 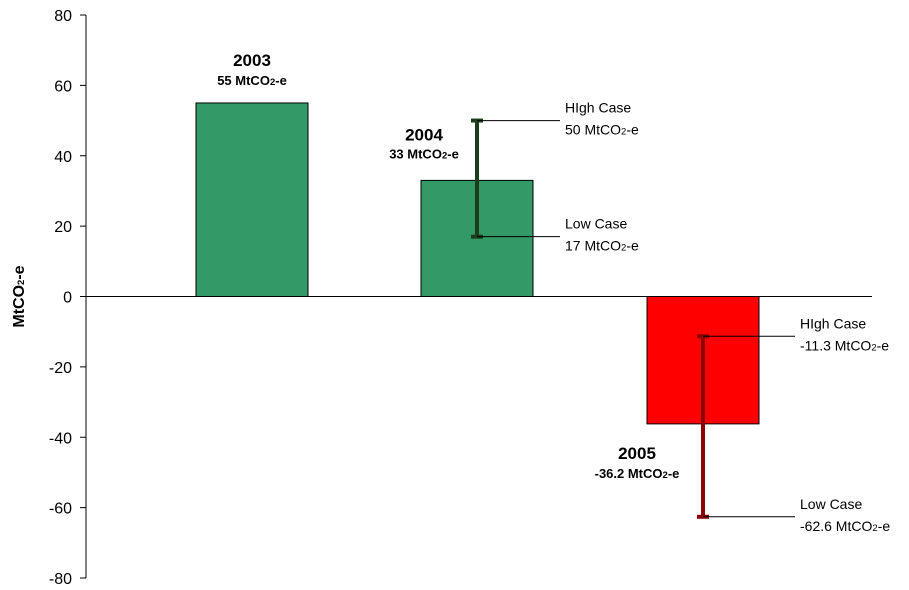 What do you see at coordinates (63, 157) in the screenshot?
I see `y-tick-label: 40` at bounding box center [63, 157].